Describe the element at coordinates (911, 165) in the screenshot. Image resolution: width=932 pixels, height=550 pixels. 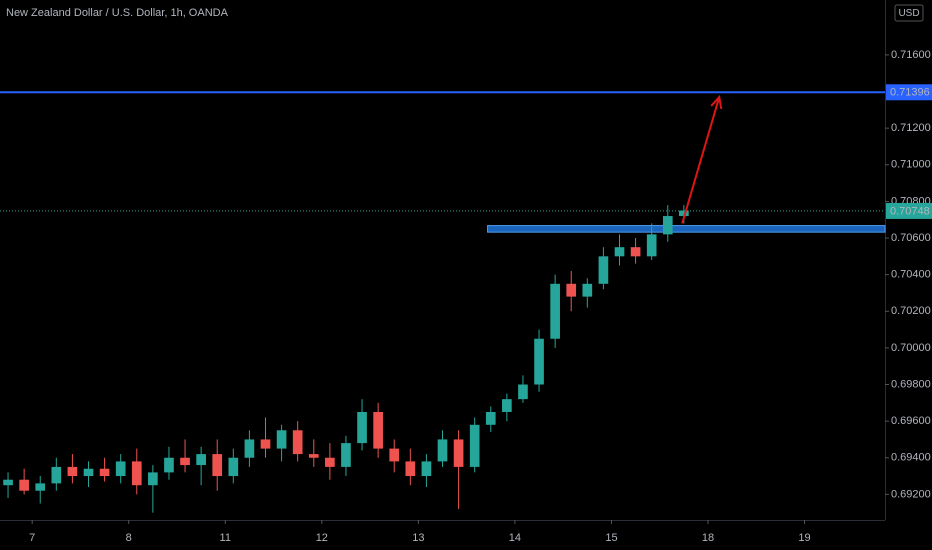
I see `y-tick-label: 0.71000` at that location.